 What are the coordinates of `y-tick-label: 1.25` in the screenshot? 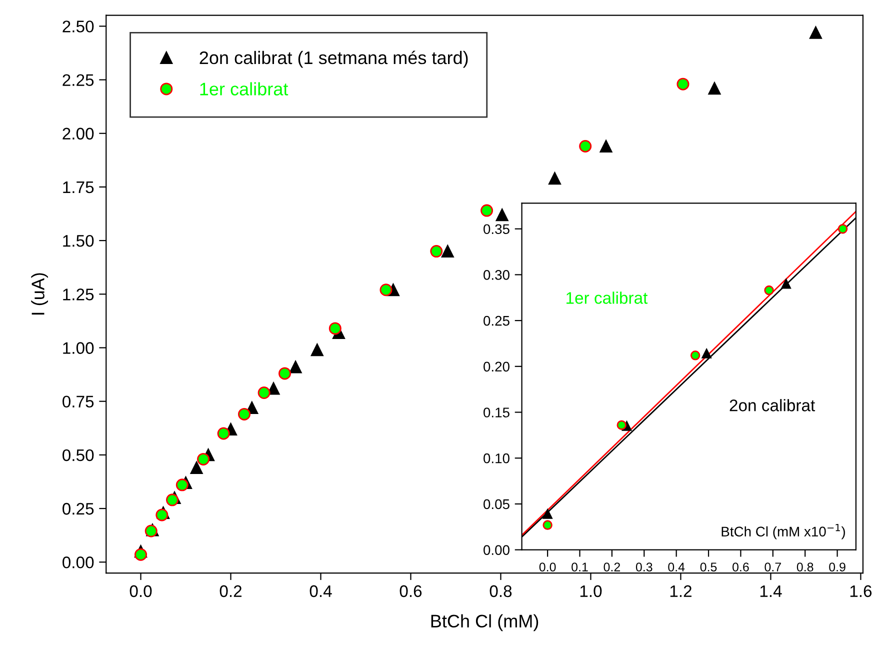 It's located at (78, 294).